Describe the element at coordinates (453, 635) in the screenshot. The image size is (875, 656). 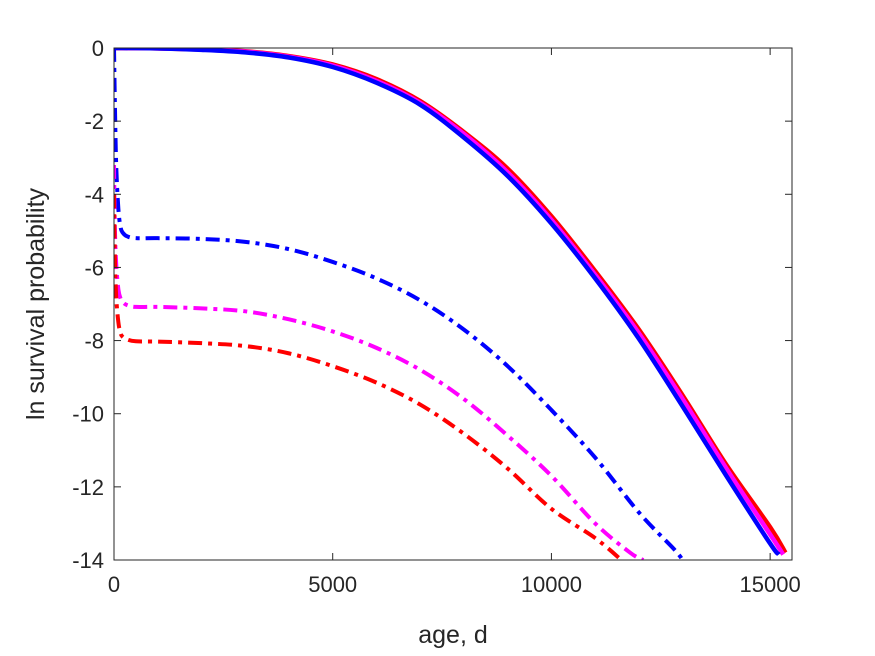
I see `x-axis-label: age, d` at that location.